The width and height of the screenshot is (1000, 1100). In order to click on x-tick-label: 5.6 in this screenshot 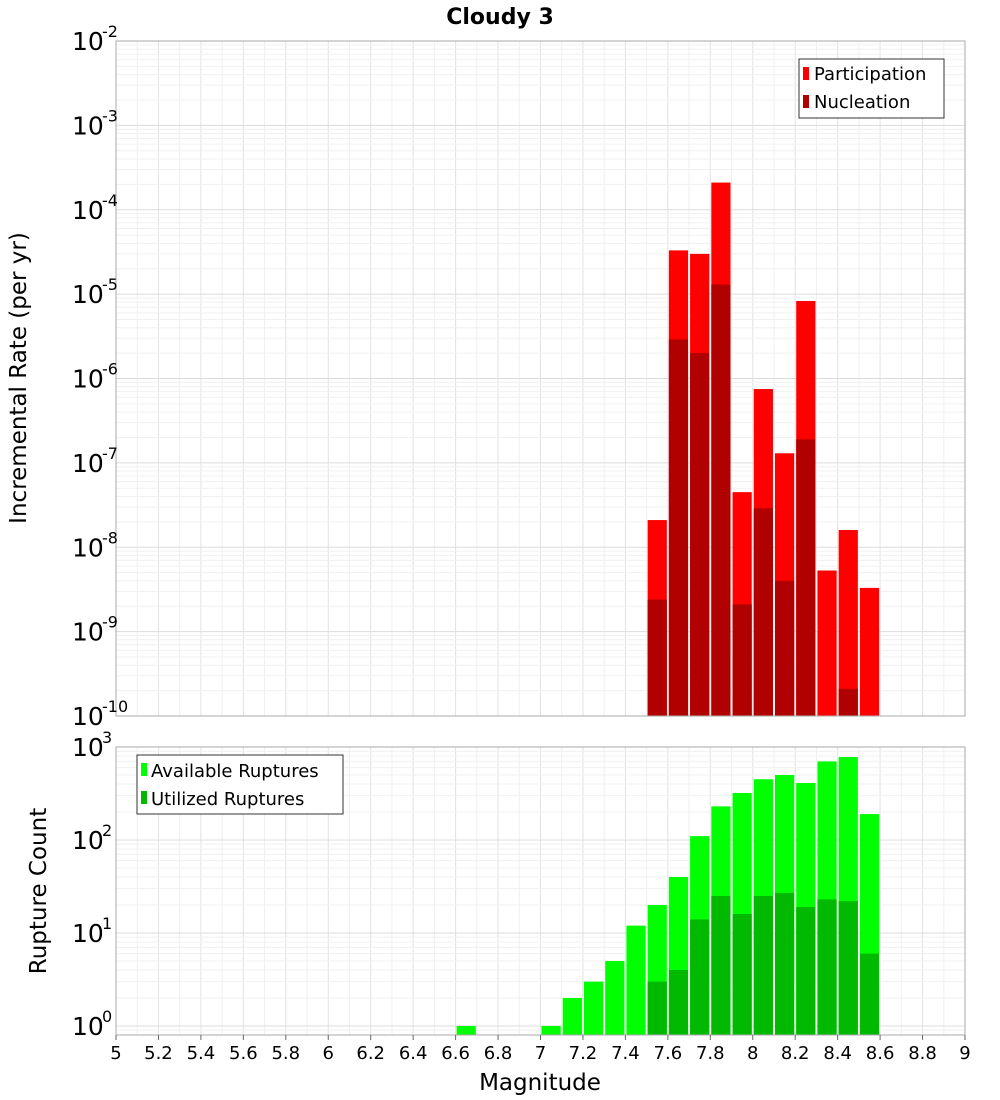, I will do `click(243, 1053)`.